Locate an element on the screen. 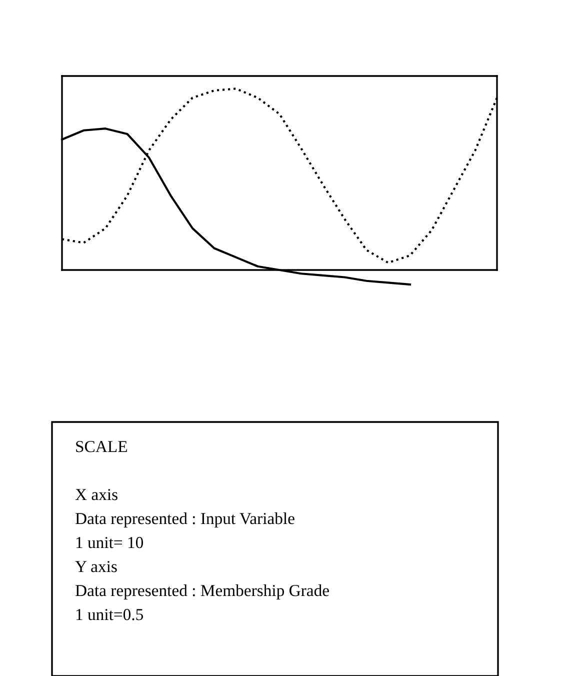 This screenshot has height=676, width=563. text: Data represented : Input Variable is located at coordinates (184, 520).